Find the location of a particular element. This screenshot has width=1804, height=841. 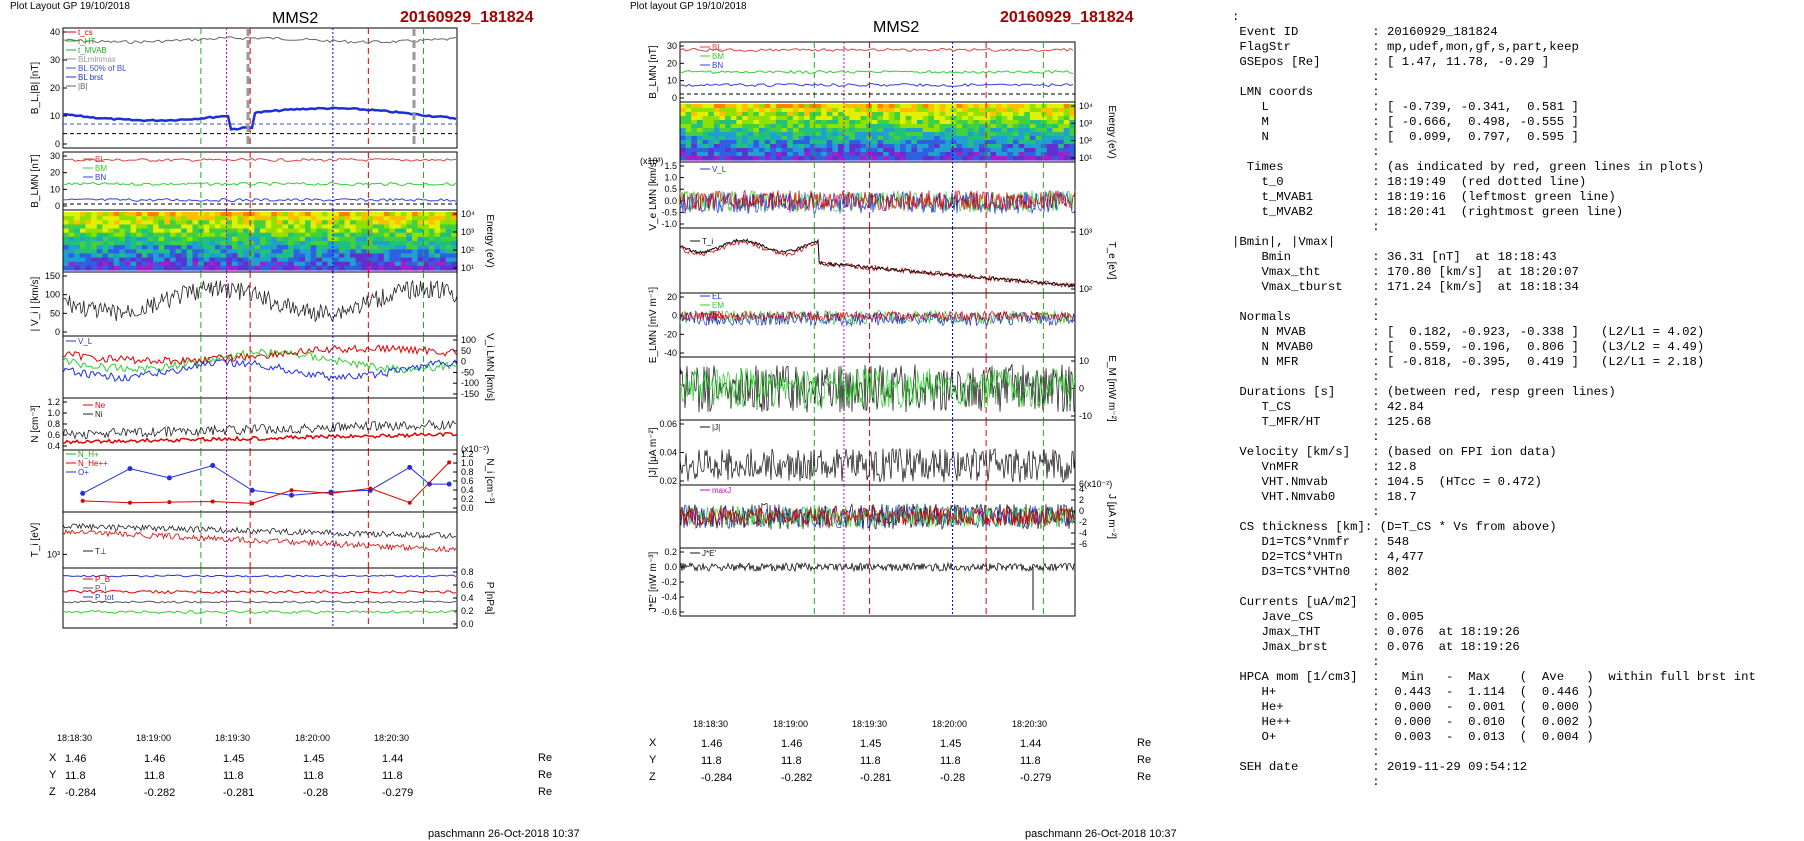

legend-label: Ni is located at coordinates (99, 414).